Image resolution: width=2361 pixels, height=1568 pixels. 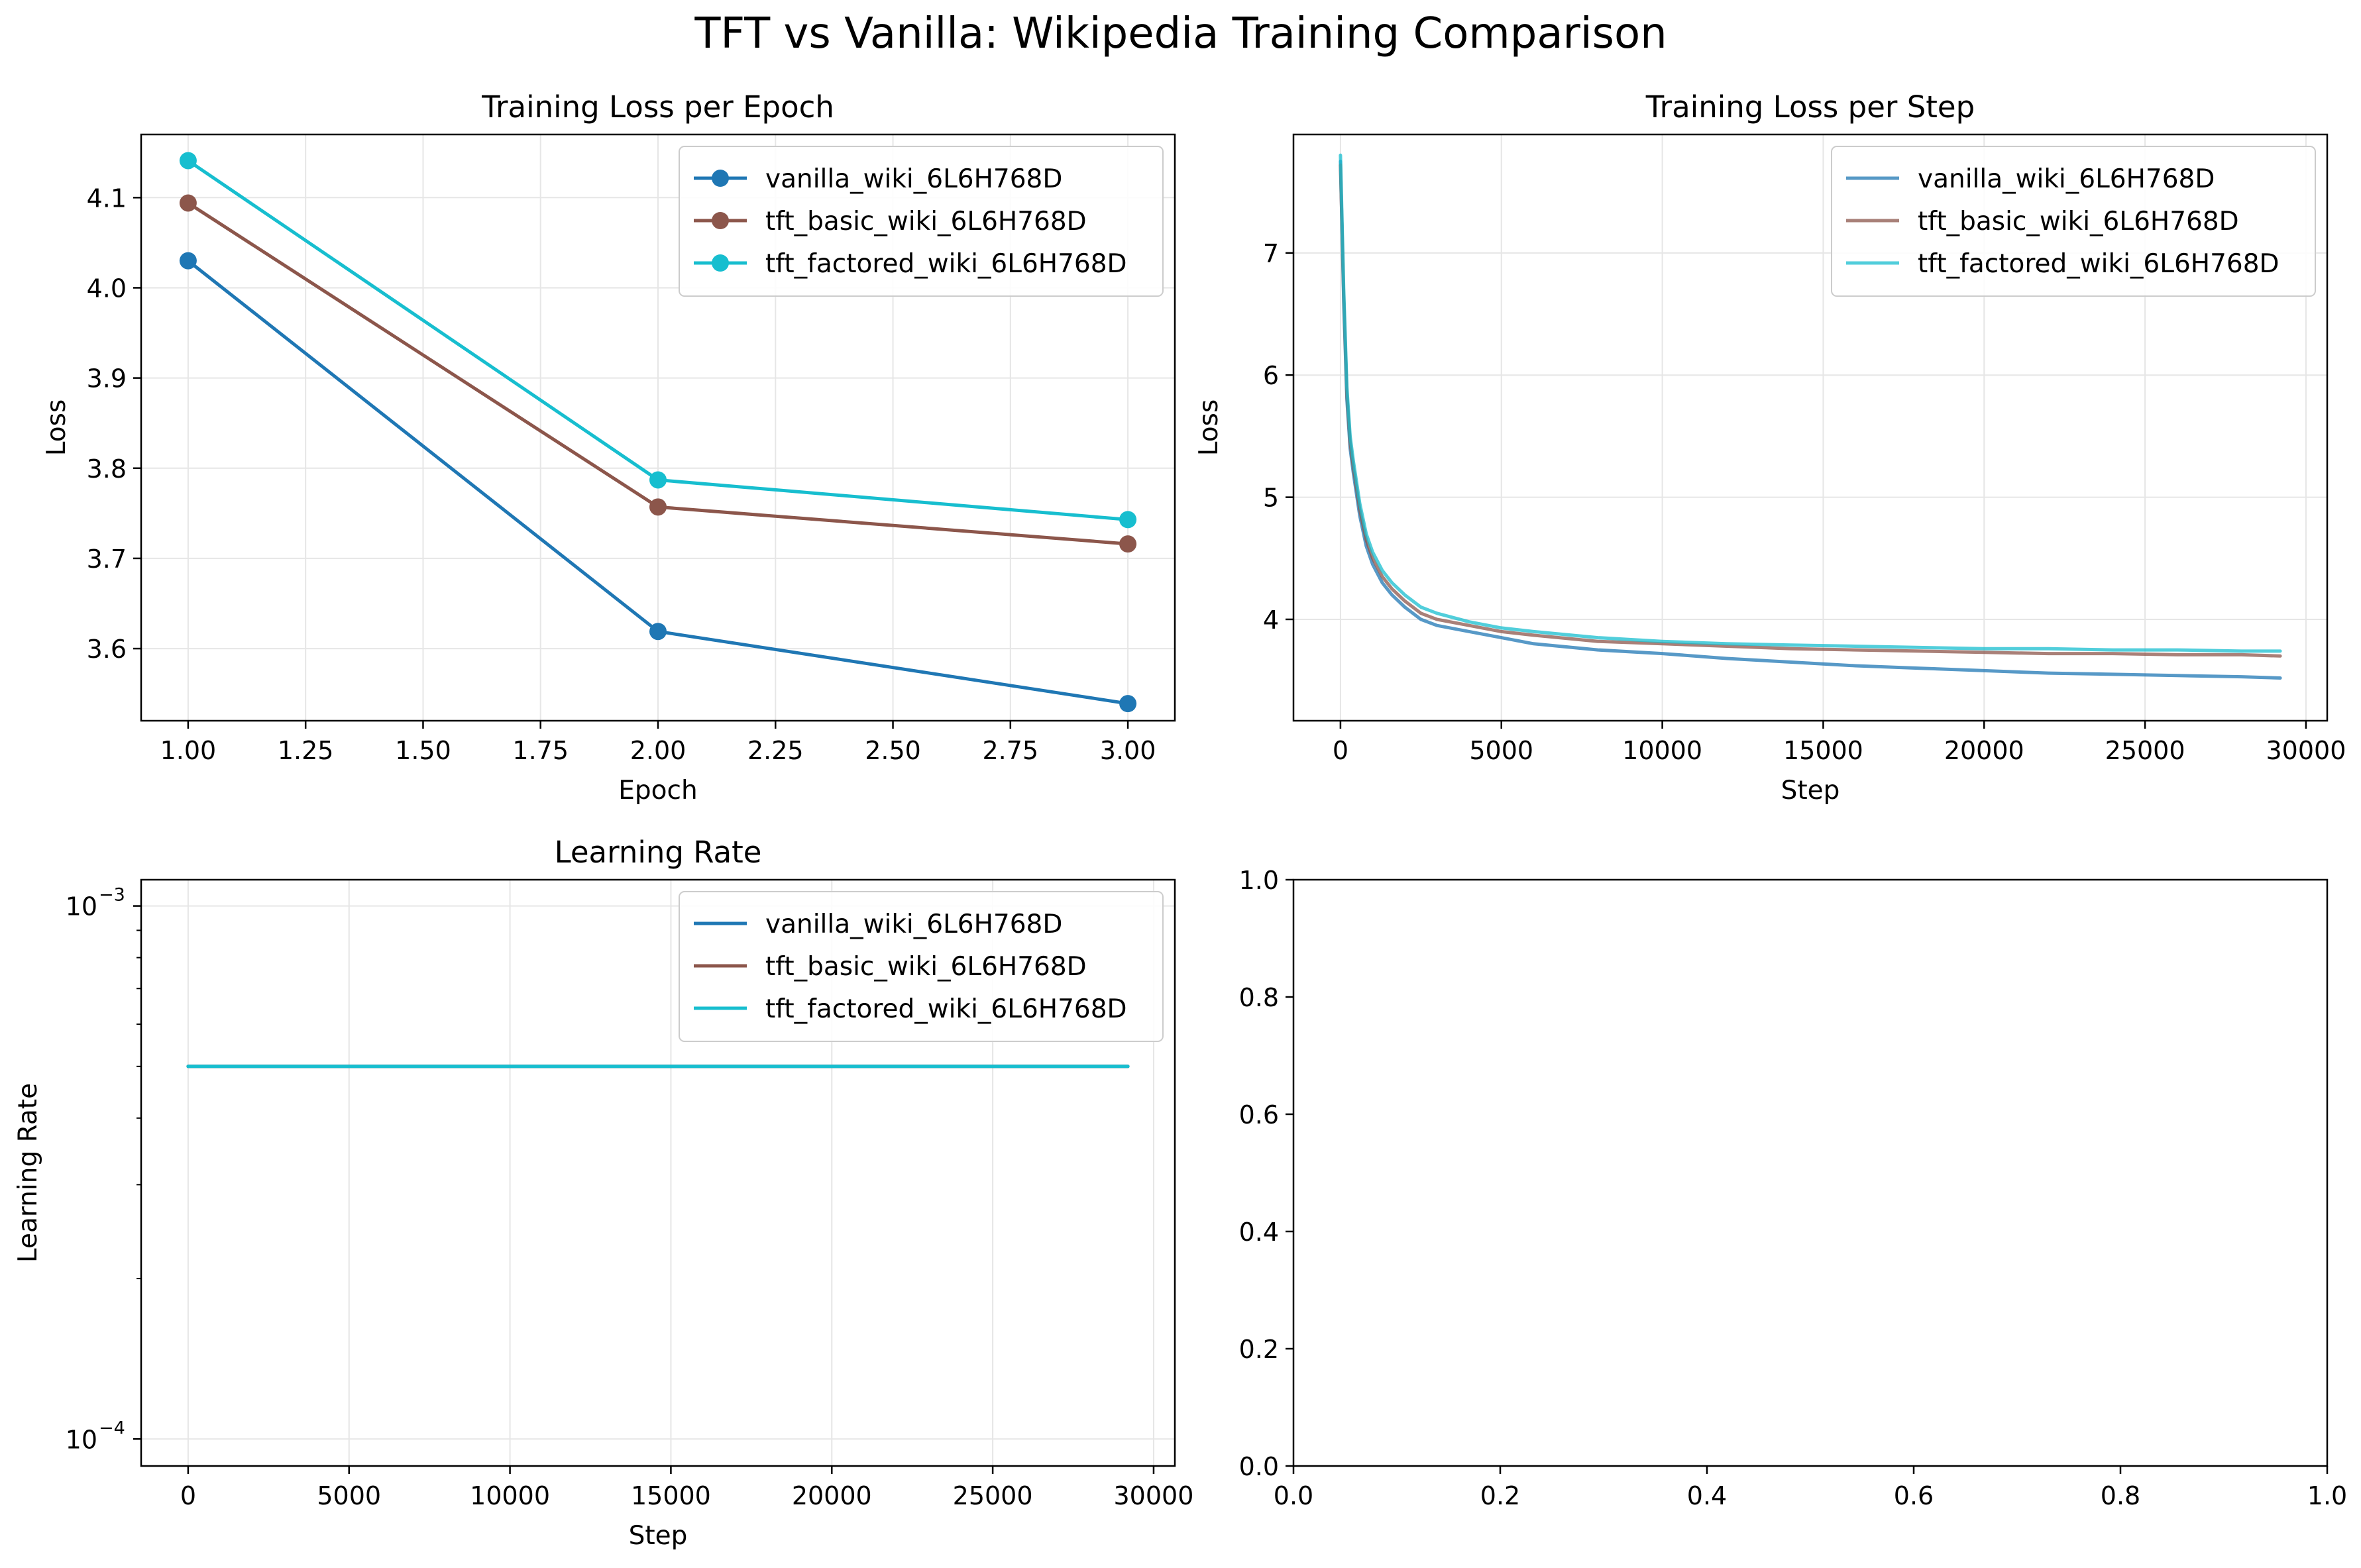 I want to click on y-tick-label: 0.2, so click(x=1259, y=1349).